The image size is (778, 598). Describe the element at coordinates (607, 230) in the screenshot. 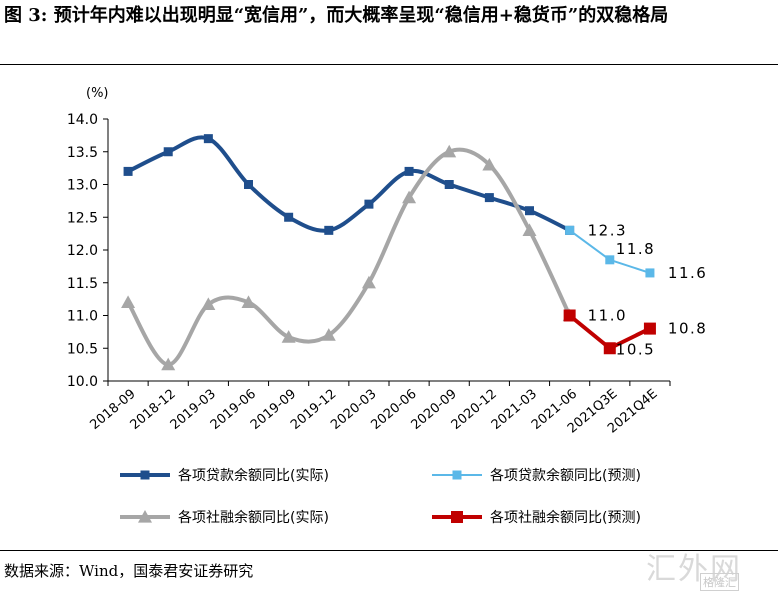

I see `data-label: 12.3` at that location.